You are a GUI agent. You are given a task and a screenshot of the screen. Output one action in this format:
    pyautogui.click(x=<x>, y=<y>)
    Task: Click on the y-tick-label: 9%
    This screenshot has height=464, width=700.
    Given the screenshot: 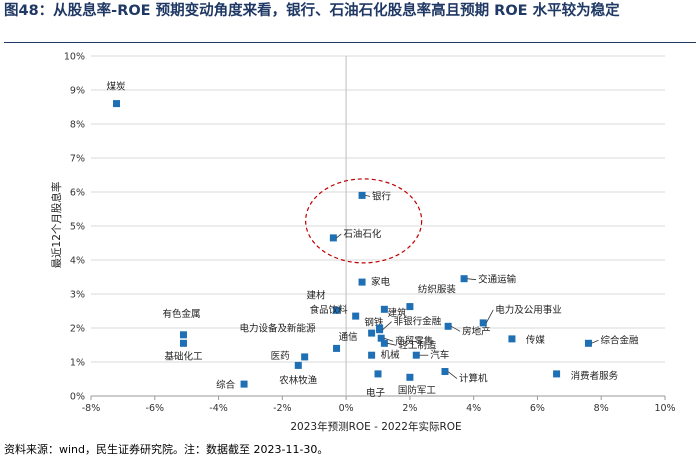 What is the action you would take?
    pyautogui.click(x=77, y=91)
    